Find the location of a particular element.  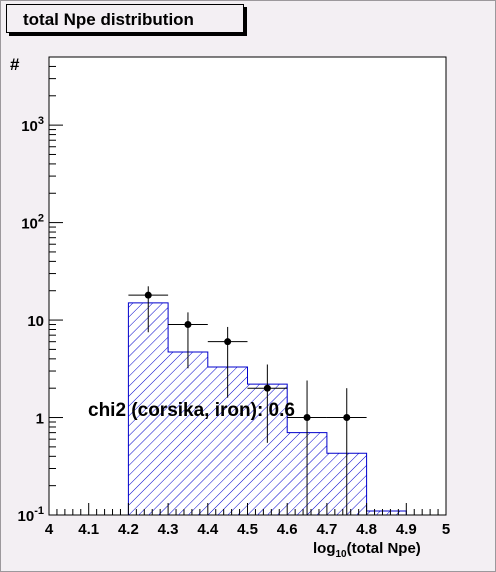

y-tick-label: 1 is located at coordinates (40, 419).